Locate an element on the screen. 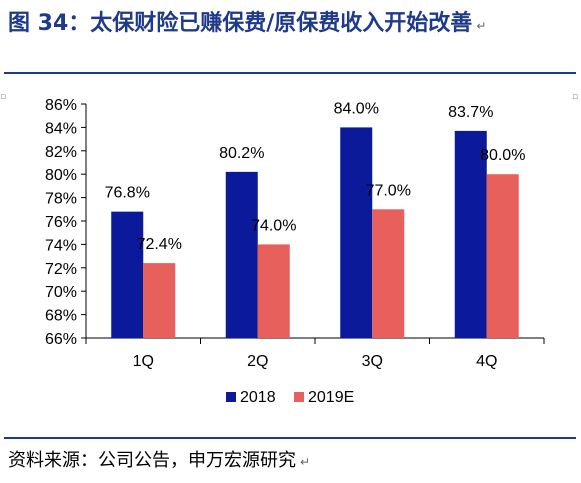  chart-figure-title: 图 34：太保财险已赚保费/原保费收入开始改善 ↵ is located at coordinates (247, 24).